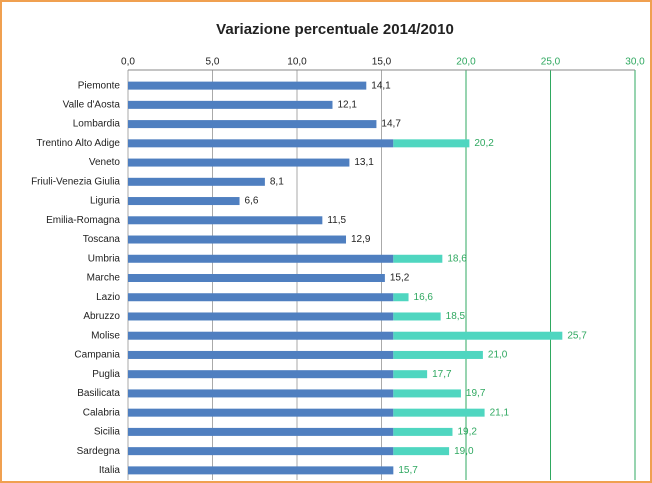 This screenshot has height=483, width=652. Describe the element at coordinates (457, 258) in the screenshot. I see `value-label: 18,6` at that location.